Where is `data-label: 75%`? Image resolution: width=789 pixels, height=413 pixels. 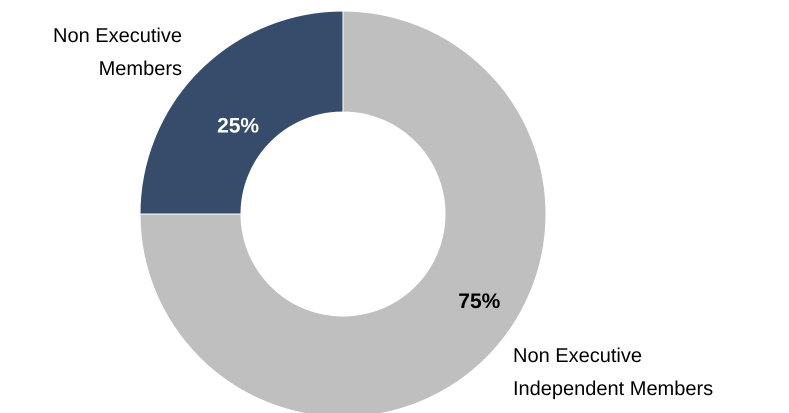
data-label: 75% is located at coordinates (479, 301).